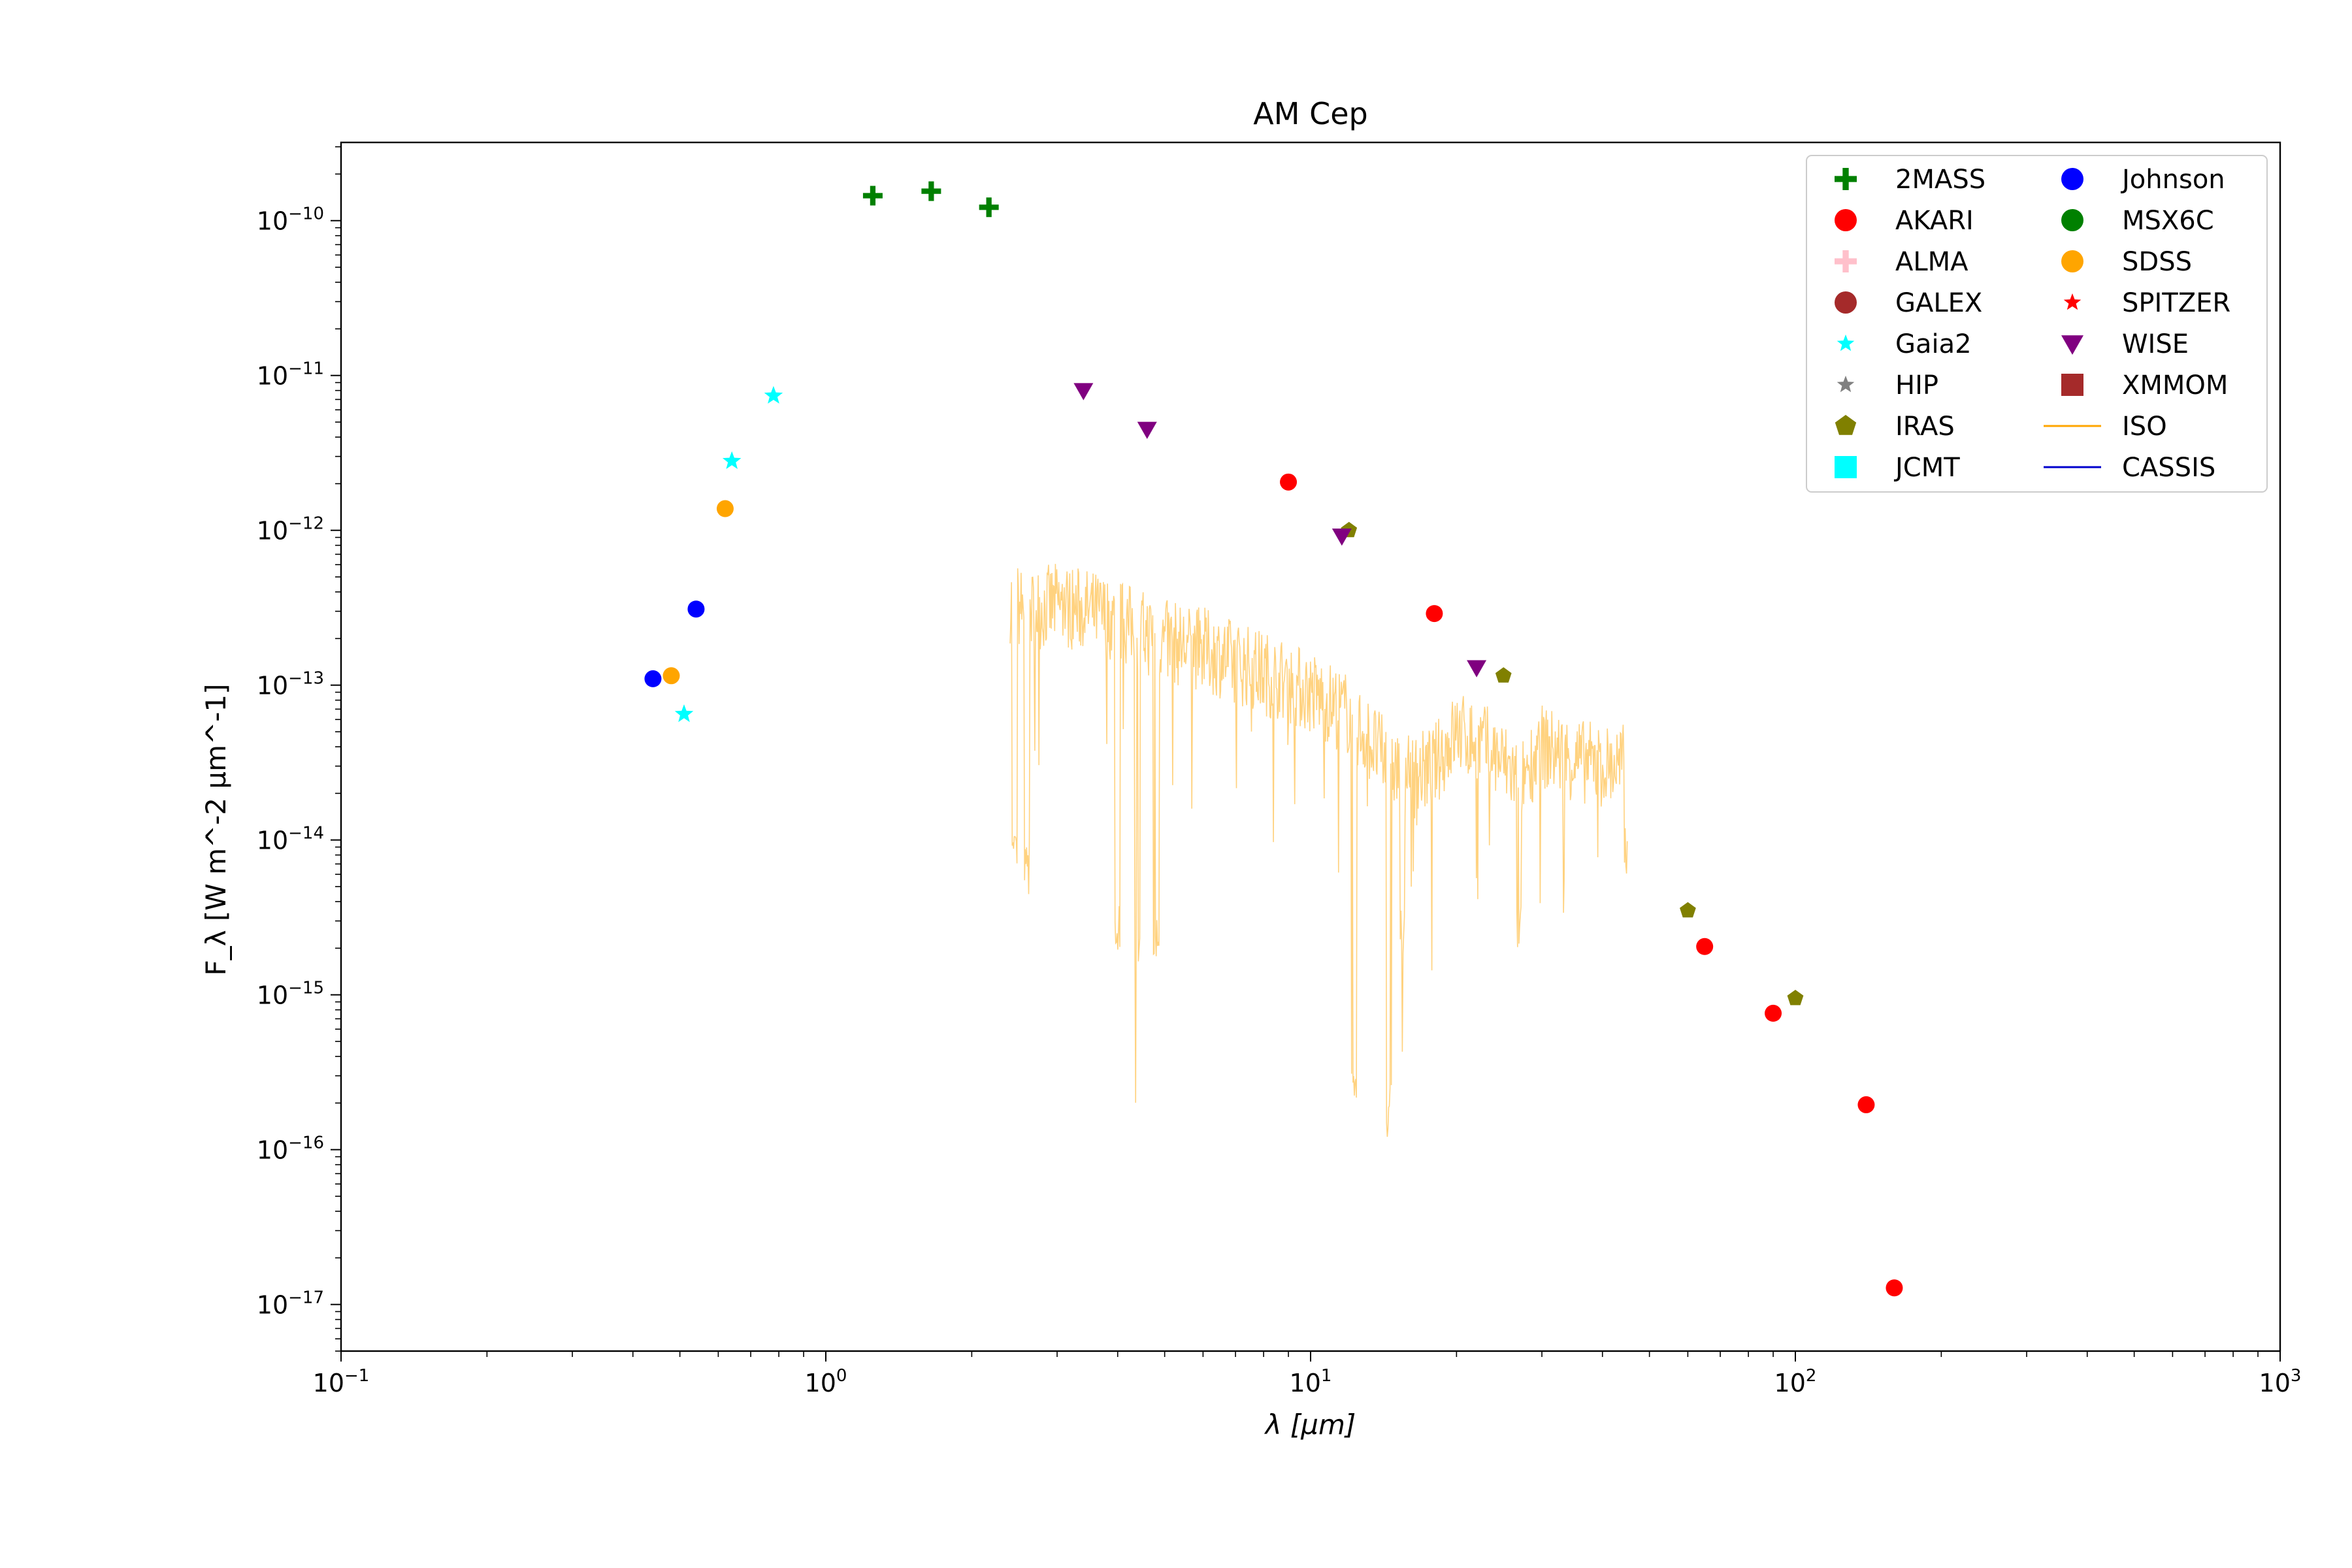  I want to click on chart-title: AM Cep, so click(1310, 113).